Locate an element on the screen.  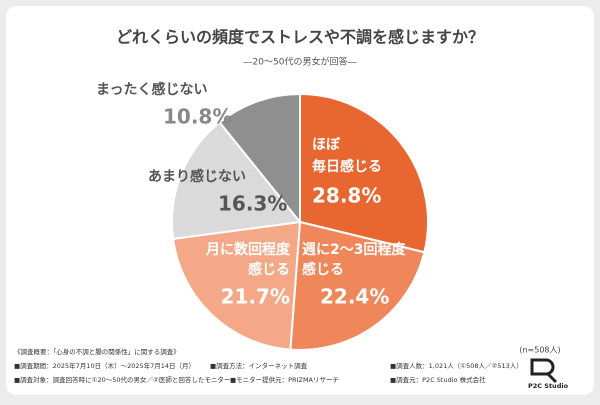
slice-label: ほぼ is located at coordinates (326, 145).